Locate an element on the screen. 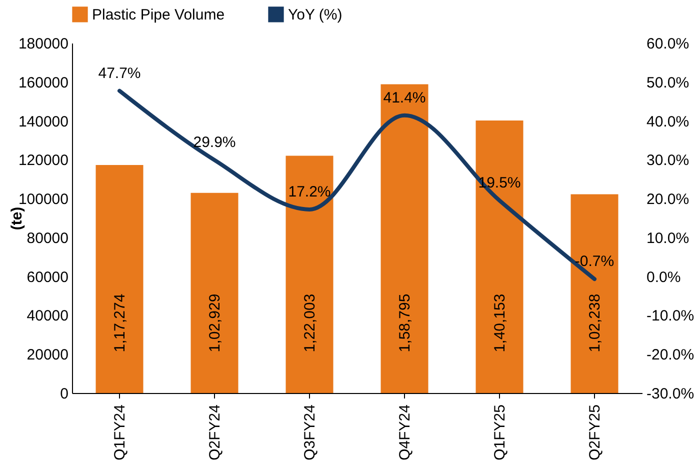 This screenshot has width=700, height=466. data-label: 47.7% is located at coordinates (119, 73).